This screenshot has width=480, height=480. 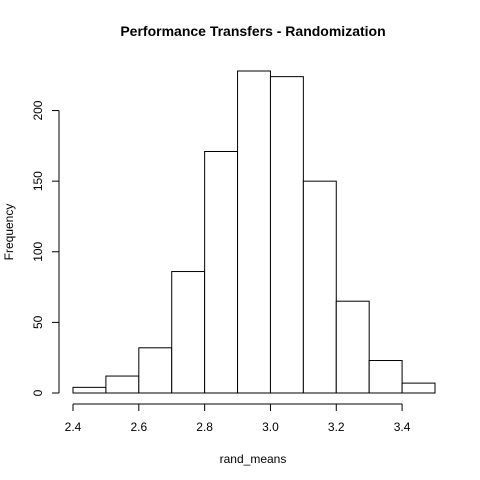 What do you see at coordinates (38, 181) in the screenshot?
I see `y-tick-label-3: 150` at bounding box center [38, 181].